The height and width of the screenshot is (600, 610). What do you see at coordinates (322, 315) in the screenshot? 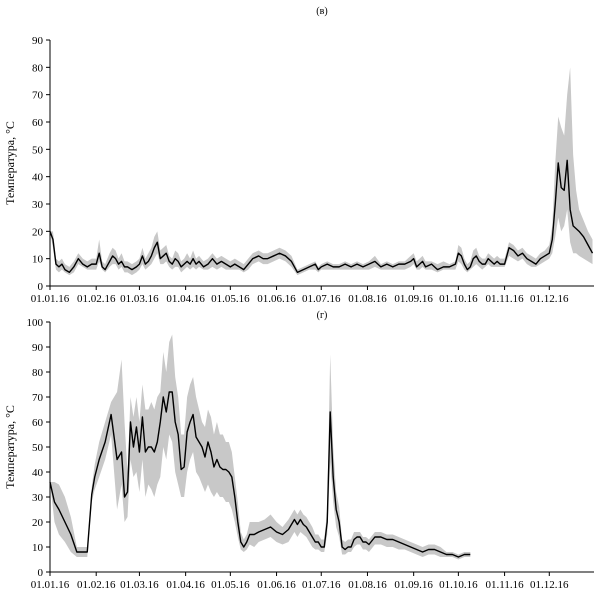
I see `panel-label: (г)` at bounding box center [322, 315].